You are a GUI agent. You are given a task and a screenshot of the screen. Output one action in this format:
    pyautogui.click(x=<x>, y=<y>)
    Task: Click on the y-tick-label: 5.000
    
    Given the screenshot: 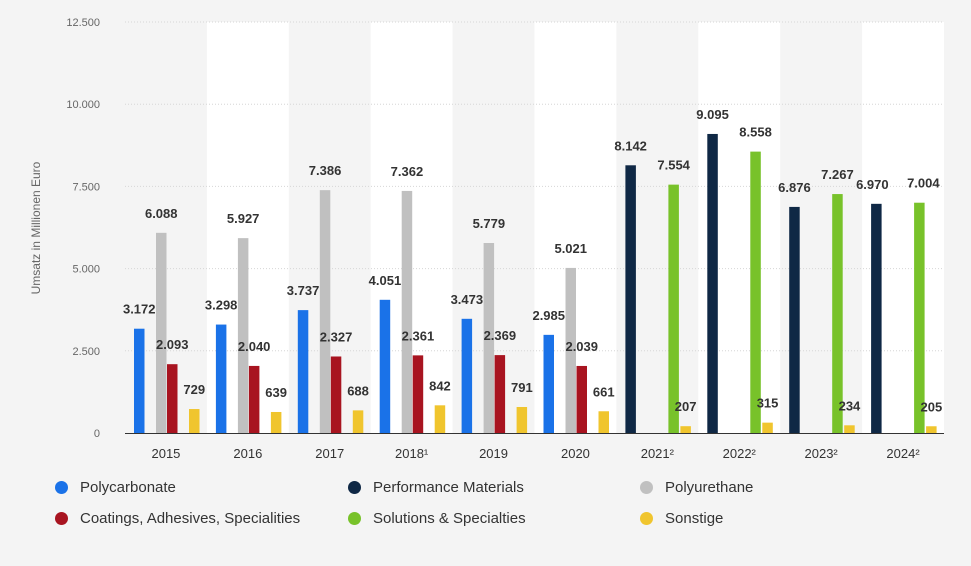 What is the action you would take?
    pyautogui.click(x=86, y=270)
    